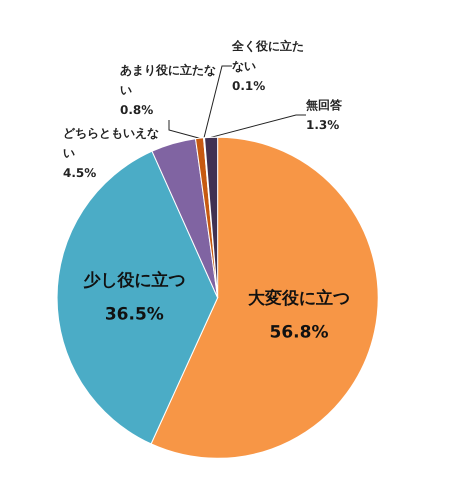 The image size is (462, 491). I want to click on slice-label: どちらともいえない, so click(111, 143).